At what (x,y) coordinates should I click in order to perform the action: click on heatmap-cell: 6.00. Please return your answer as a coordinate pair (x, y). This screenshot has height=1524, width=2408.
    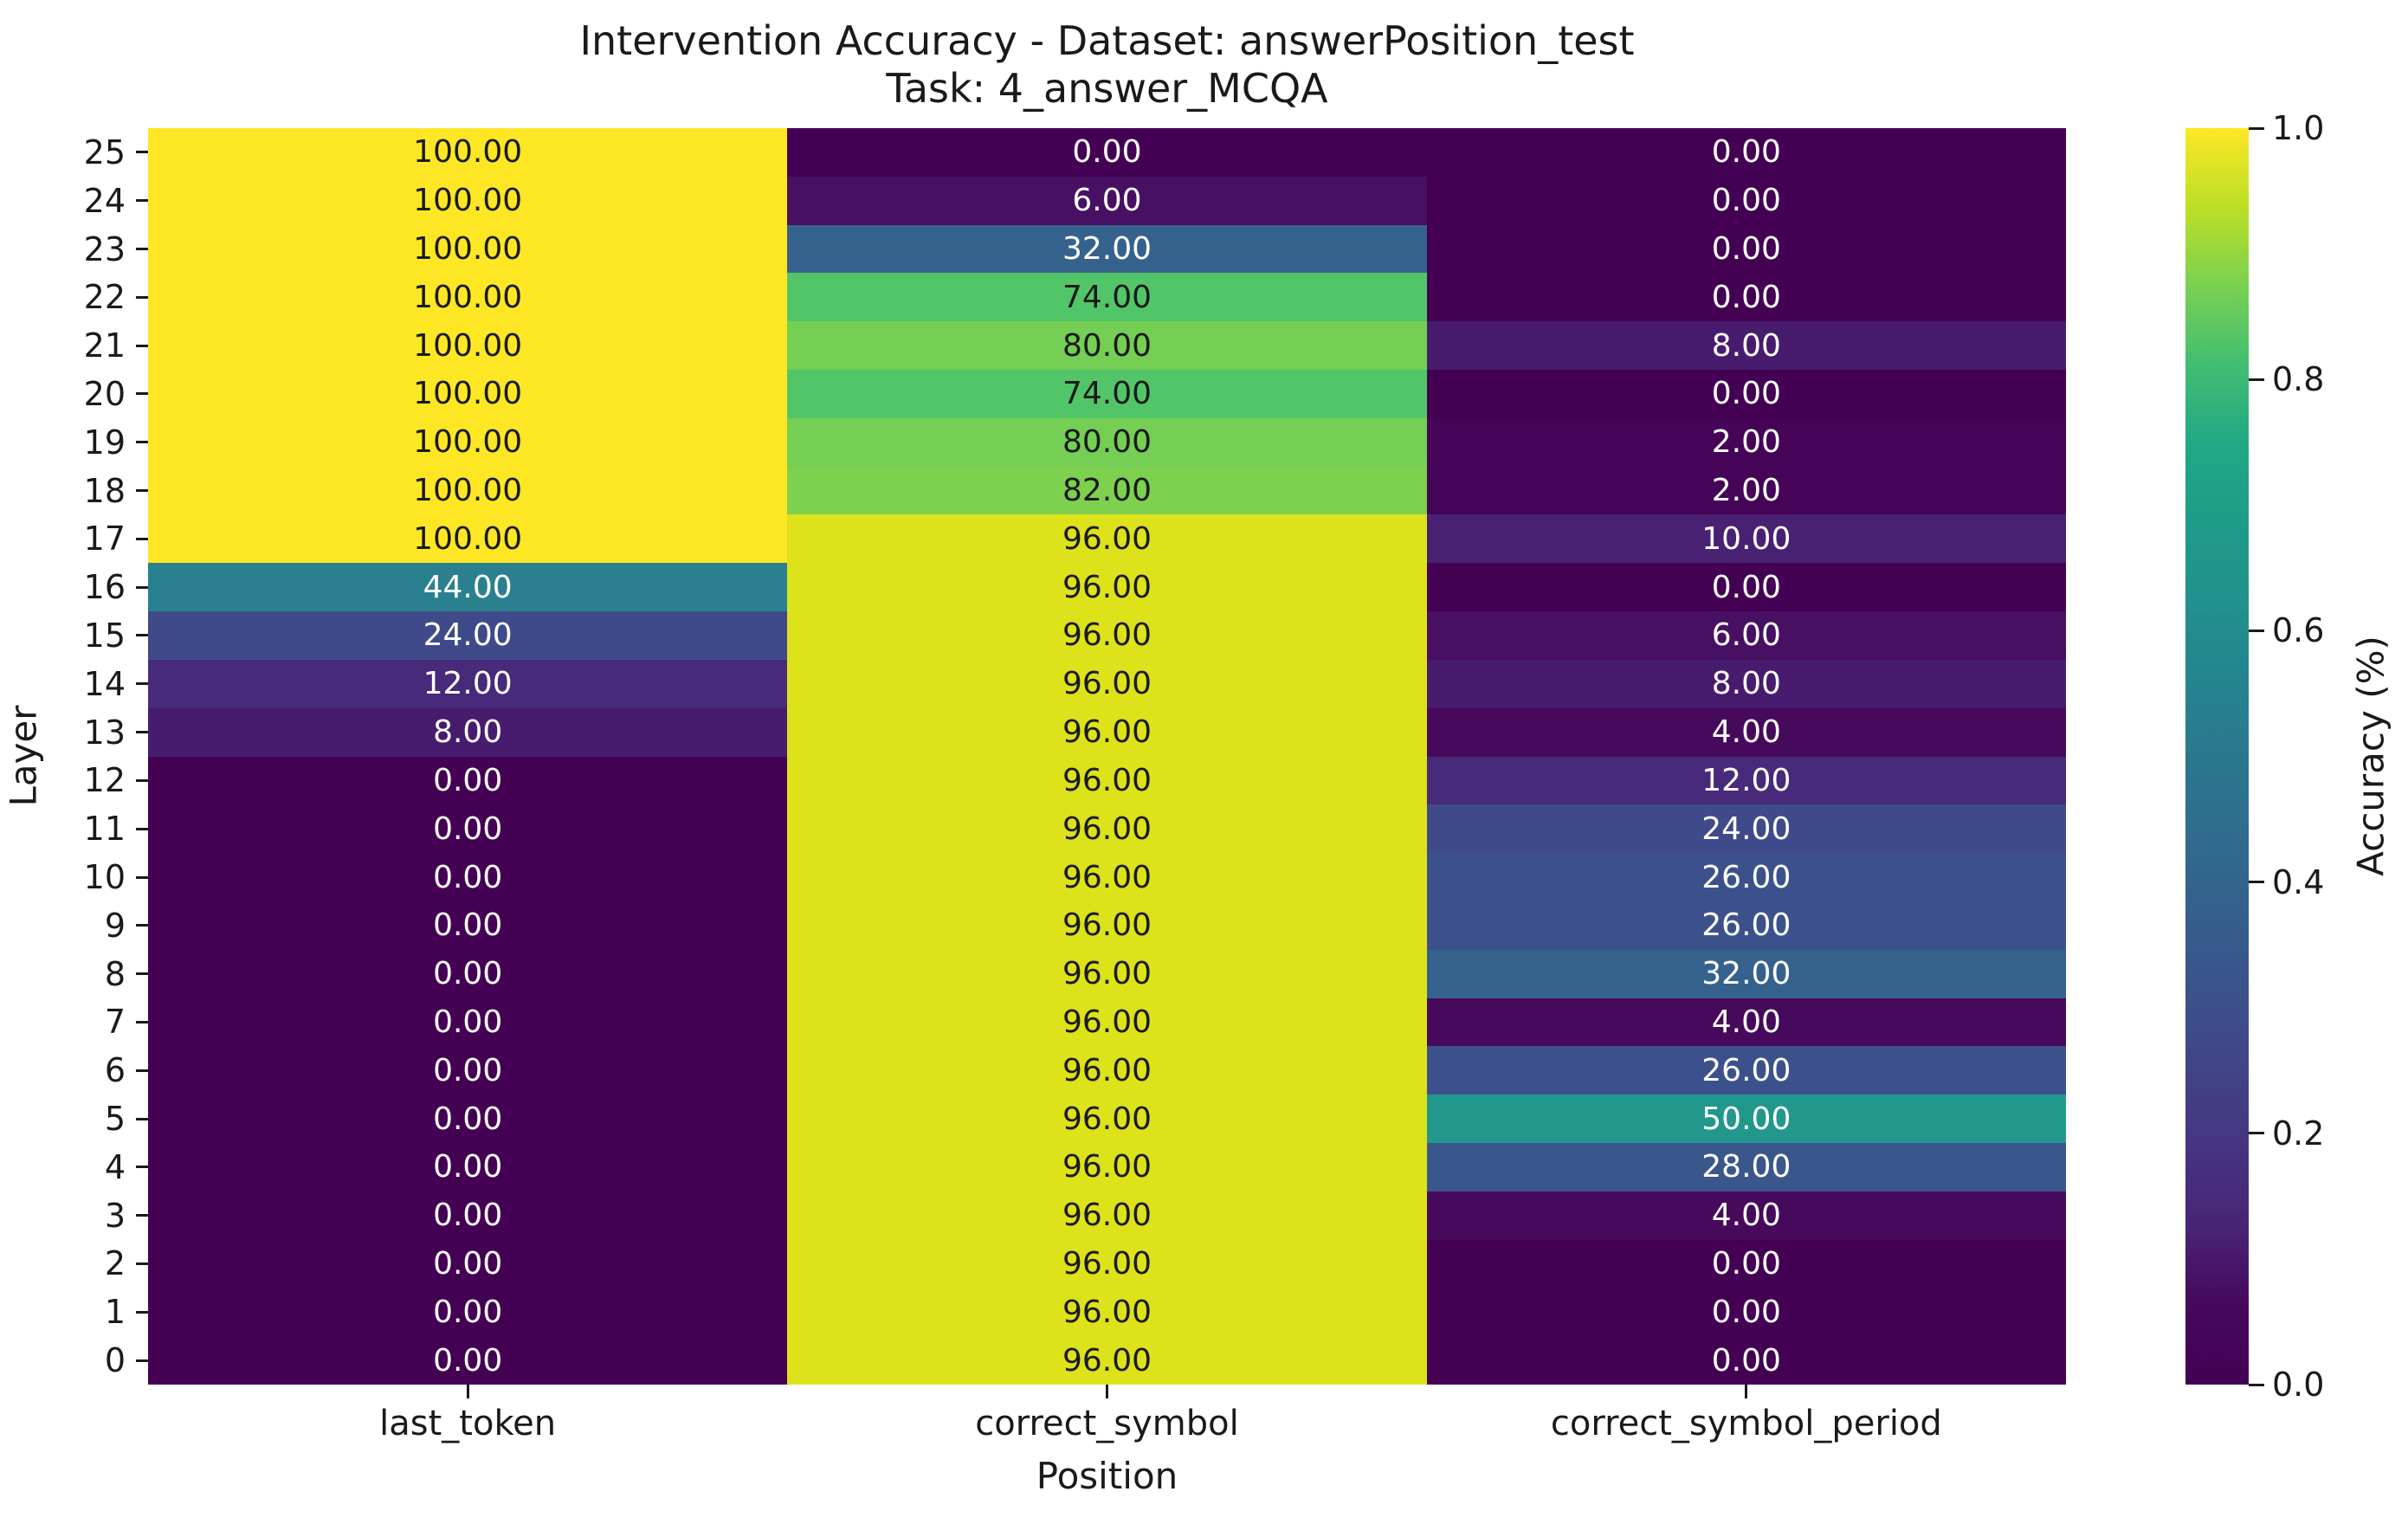
    Looking at the image, I should click on (1746, 635).